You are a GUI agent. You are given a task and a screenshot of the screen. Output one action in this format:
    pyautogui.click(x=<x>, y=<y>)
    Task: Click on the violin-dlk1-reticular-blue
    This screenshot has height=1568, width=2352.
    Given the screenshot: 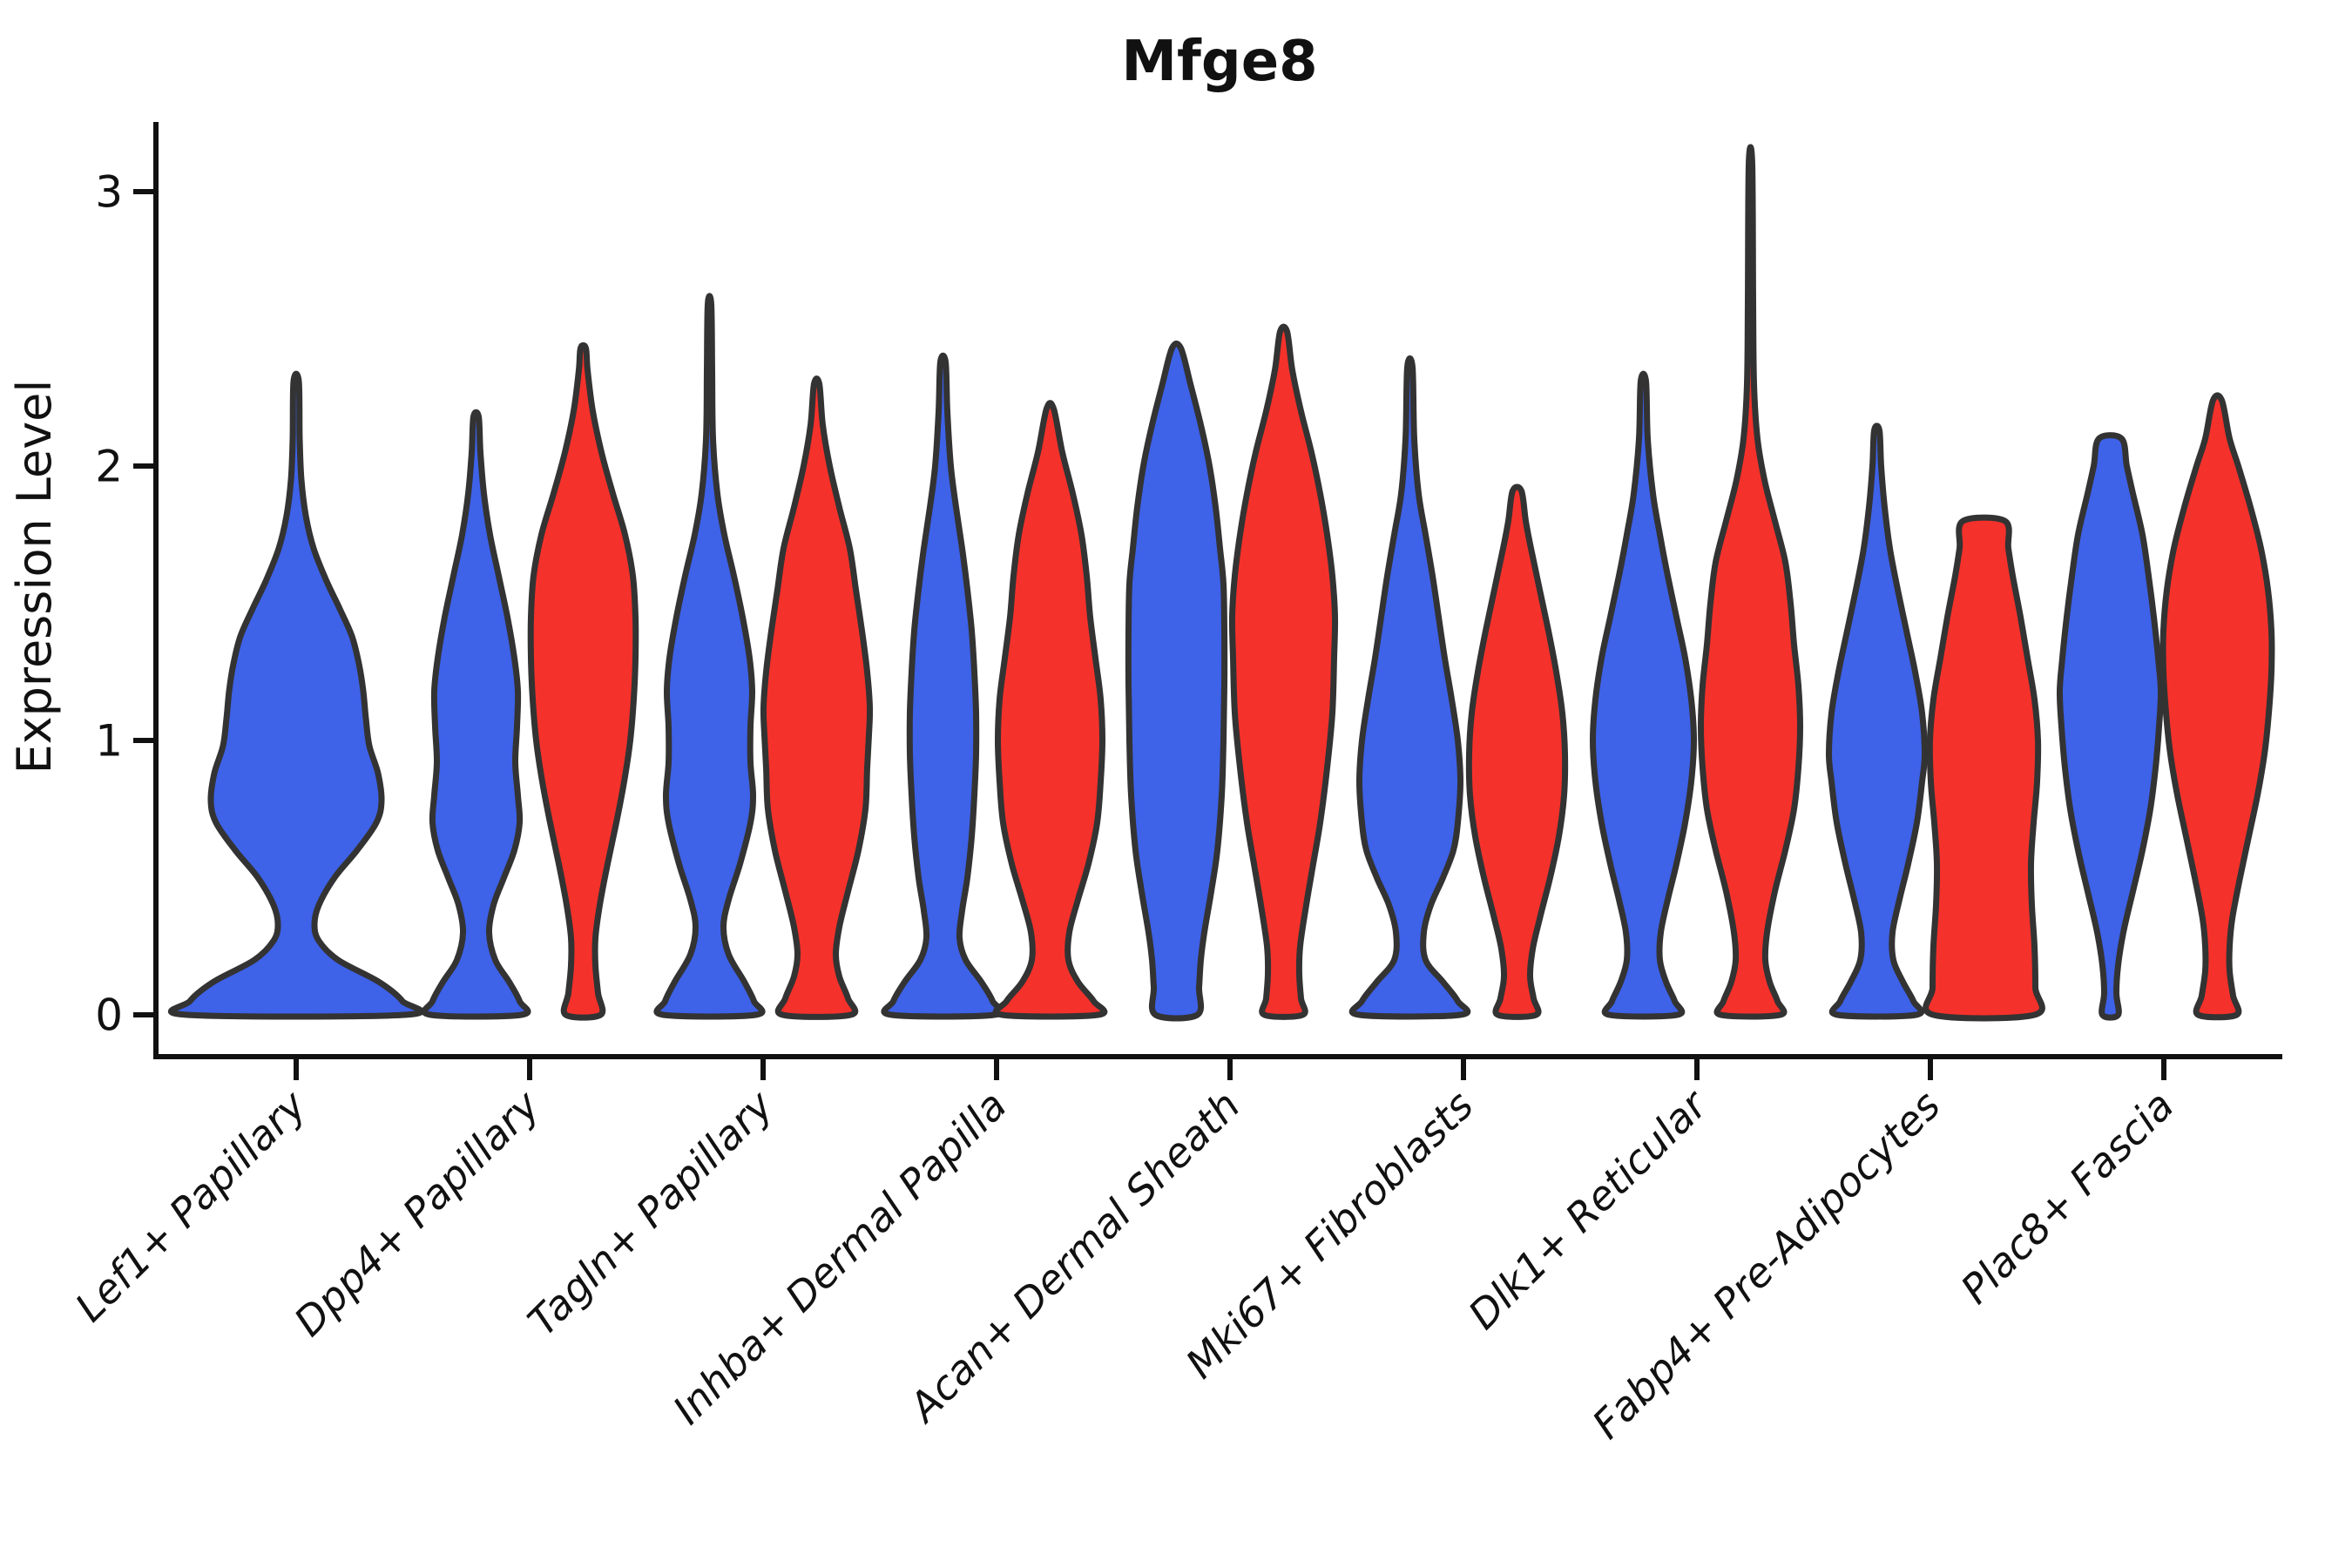 What is the action you would take?
    pyautogui.click(x=1644, y=695)
    